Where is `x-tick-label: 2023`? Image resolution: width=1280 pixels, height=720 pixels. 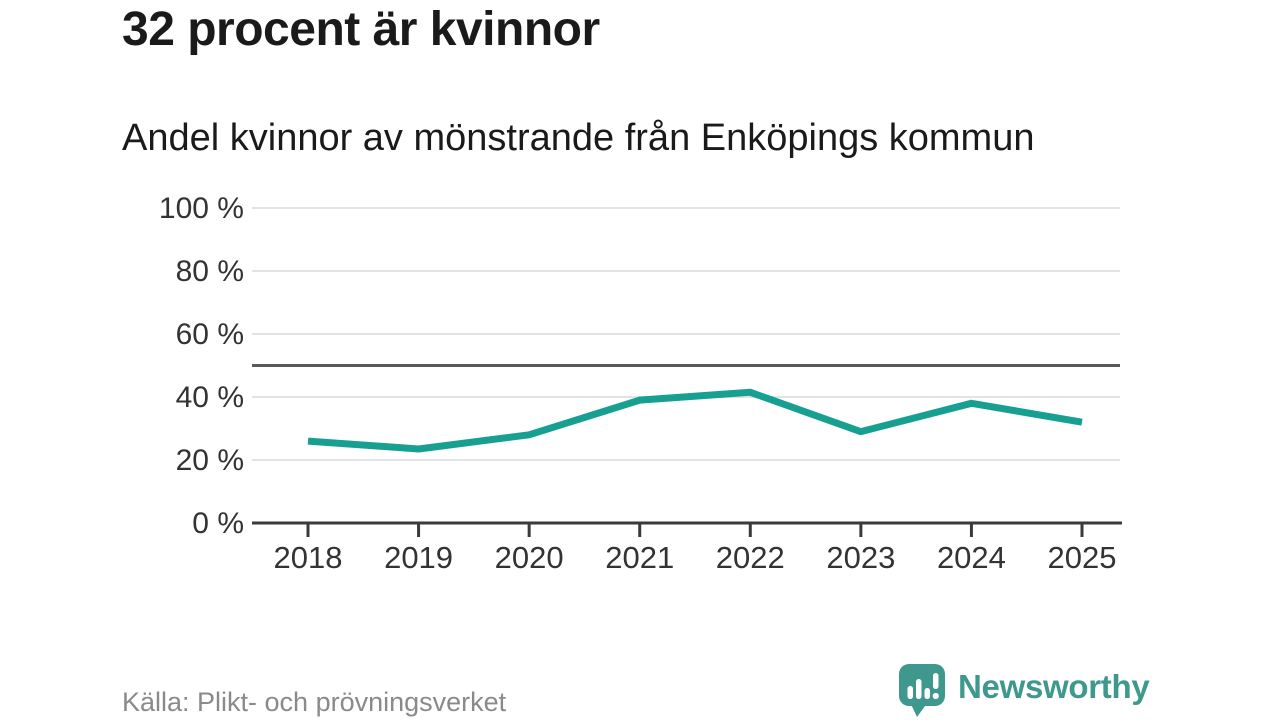 x-tick-label: 2023 is located at coordinates (860, 557).